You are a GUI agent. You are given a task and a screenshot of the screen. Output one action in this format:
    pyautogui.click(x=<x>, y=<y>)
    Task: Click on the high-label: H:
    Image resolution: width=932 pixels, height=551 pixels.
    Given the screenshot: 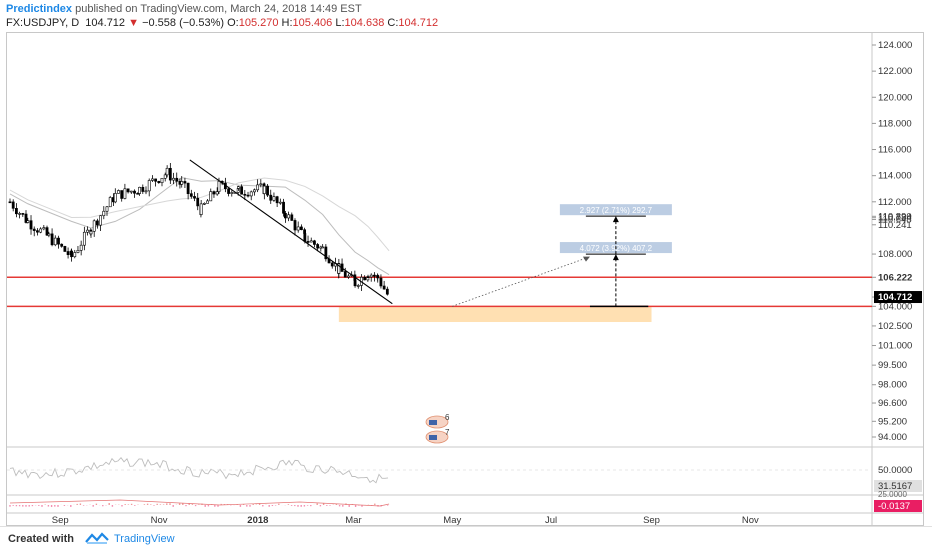 What is the action you would take?
    pyautogui.click(x=287, y=23)
    